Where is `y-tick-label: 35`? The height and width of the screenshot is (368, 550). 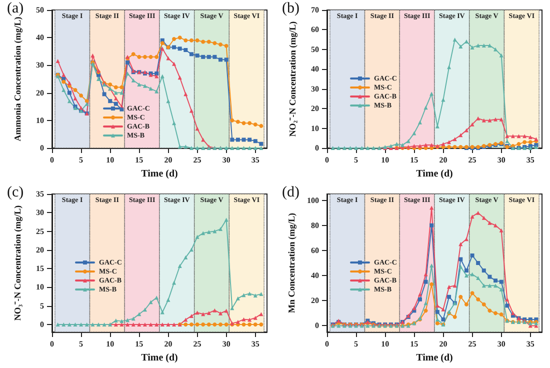
y-tick-label: 35 is located at coordinates (40, 194).